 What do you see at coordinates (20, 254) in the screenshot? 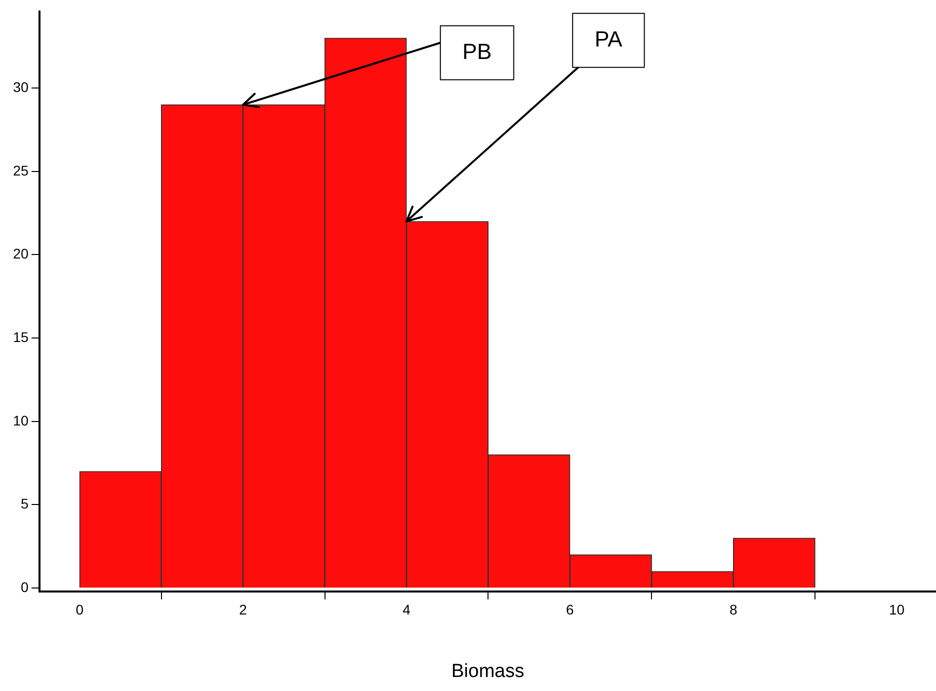
I see `y-tick-label: 20` at bounding box center [20, 254].